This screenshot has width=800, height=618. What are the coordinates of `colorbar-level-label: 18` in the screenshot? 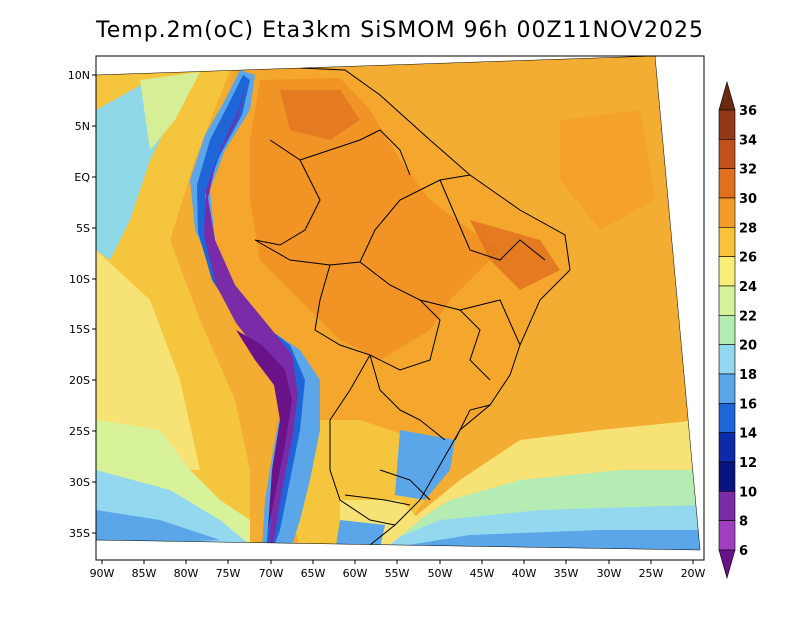 It's located at (748, 375).